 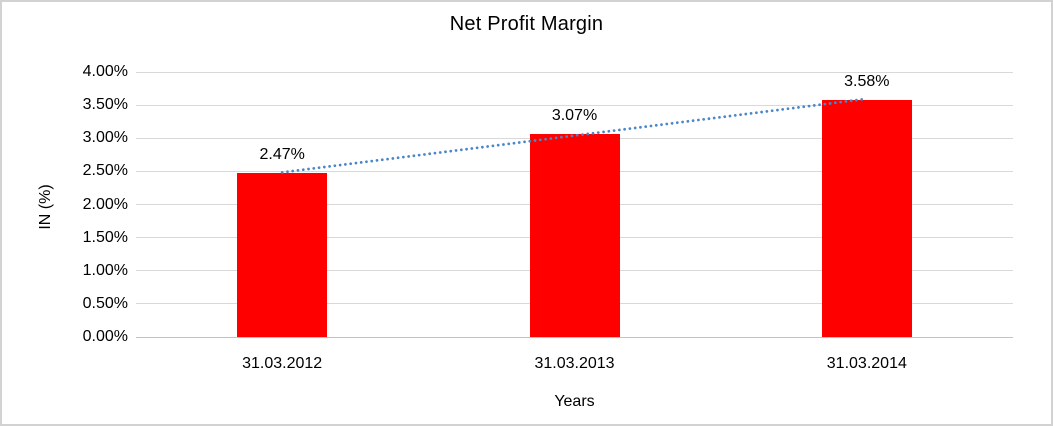 I want to click on chart-title: Net Profit Margin, so click(x=526, y=24).